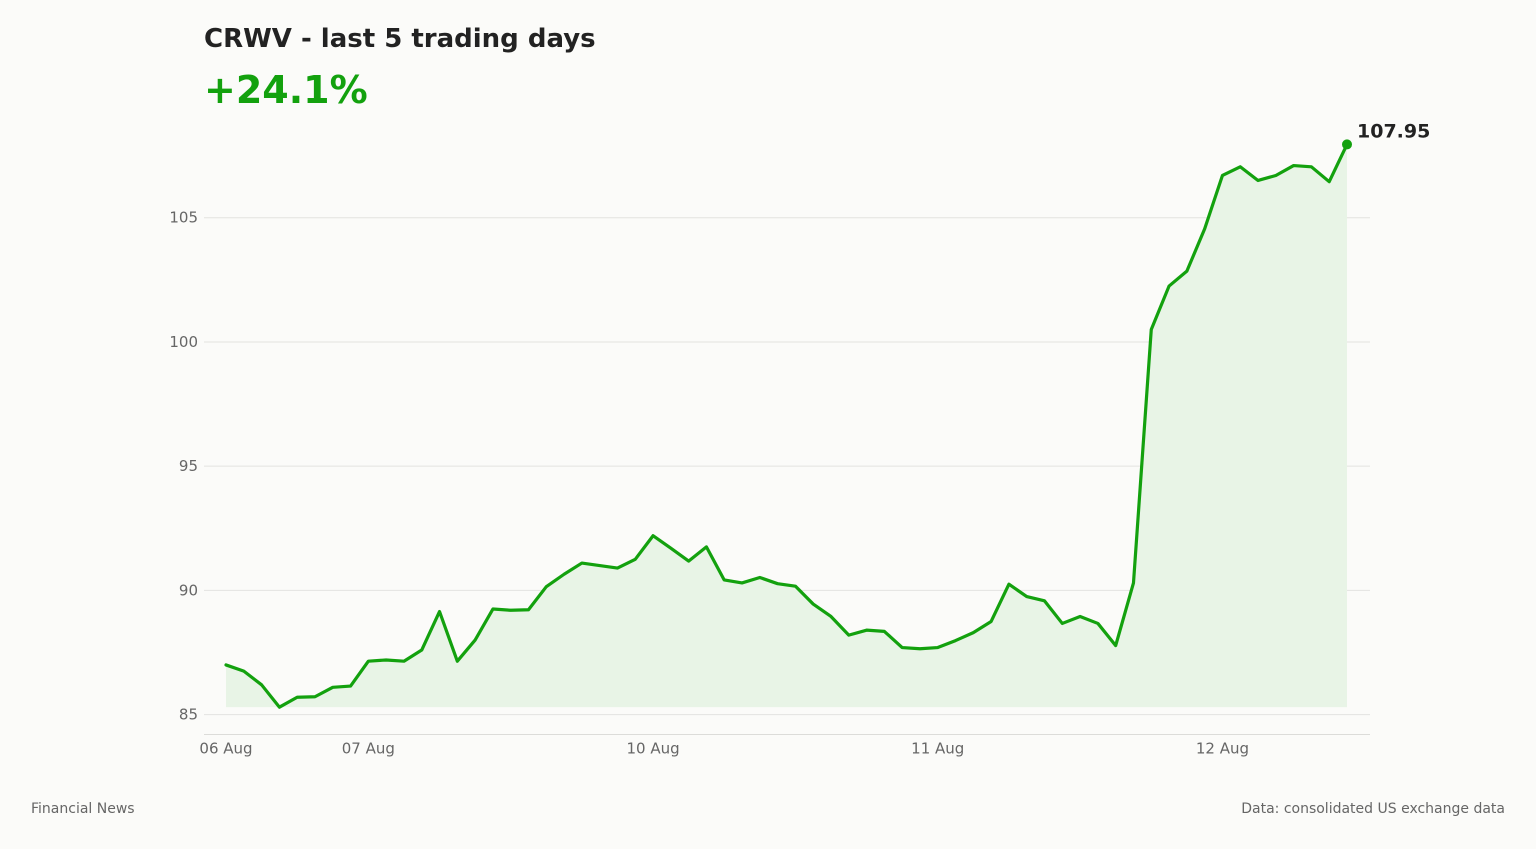 Image resolution: width=1536 pixels, height=849 pixels. What do you see at coordinates (1222, 749) in the screenshot?
I see `x-tick-label: 12 Aug` at bounding box center [1222, 749].